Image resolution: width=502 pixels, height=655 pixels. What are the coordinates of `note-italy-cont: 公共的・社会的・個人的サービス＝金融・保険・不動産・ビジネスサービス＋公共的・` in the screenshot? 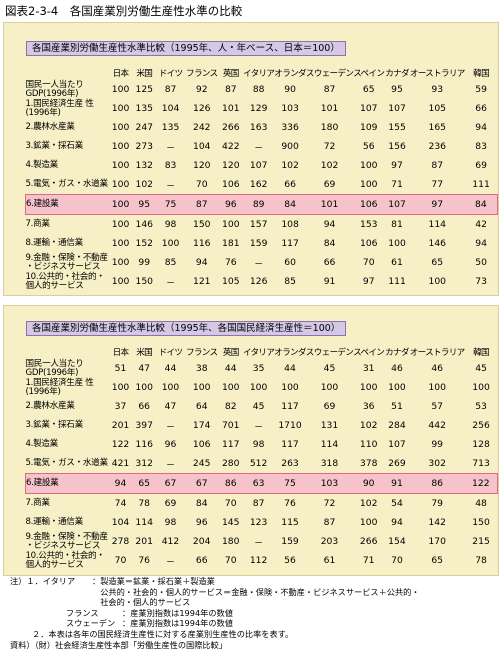 It's located at (254, 592).